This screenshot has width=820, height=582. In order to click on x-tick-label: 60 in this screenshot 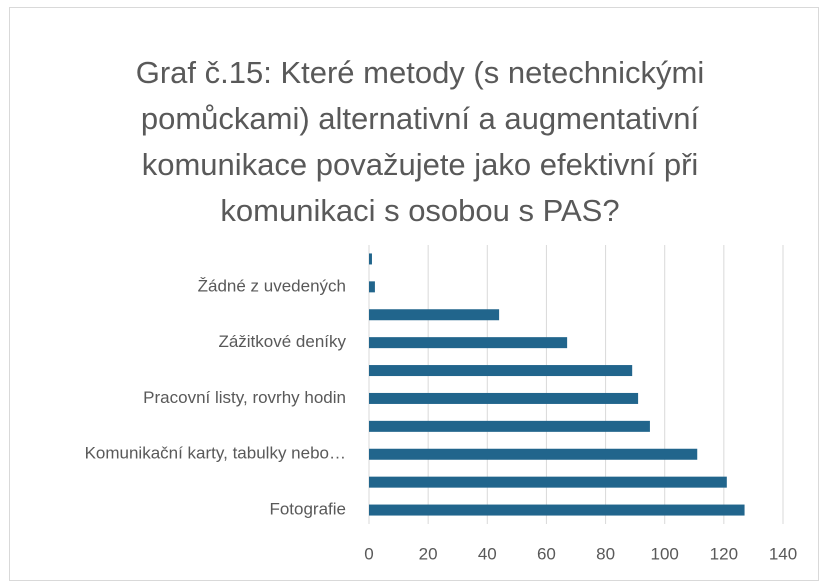, I will do `click(546, 553)`.